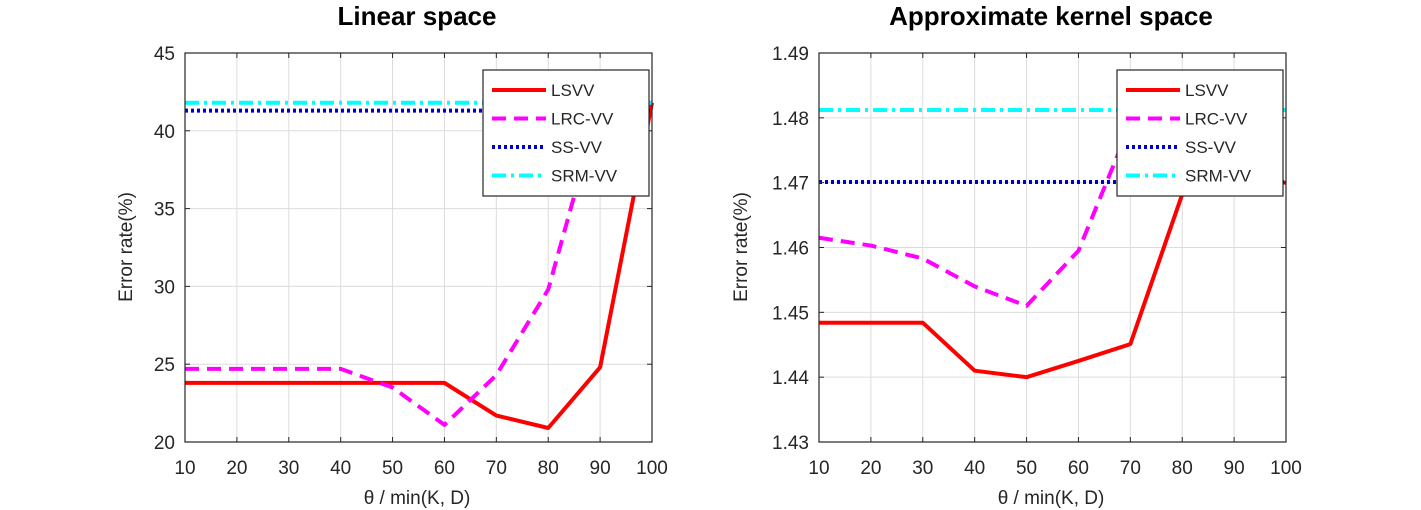 This screenshot has height=510, width=1421. What do you see at coordinates (1051, 16) in the screenshot?
I see `chart-title: Approximate kernel space` at bounding box center [1051, 16].